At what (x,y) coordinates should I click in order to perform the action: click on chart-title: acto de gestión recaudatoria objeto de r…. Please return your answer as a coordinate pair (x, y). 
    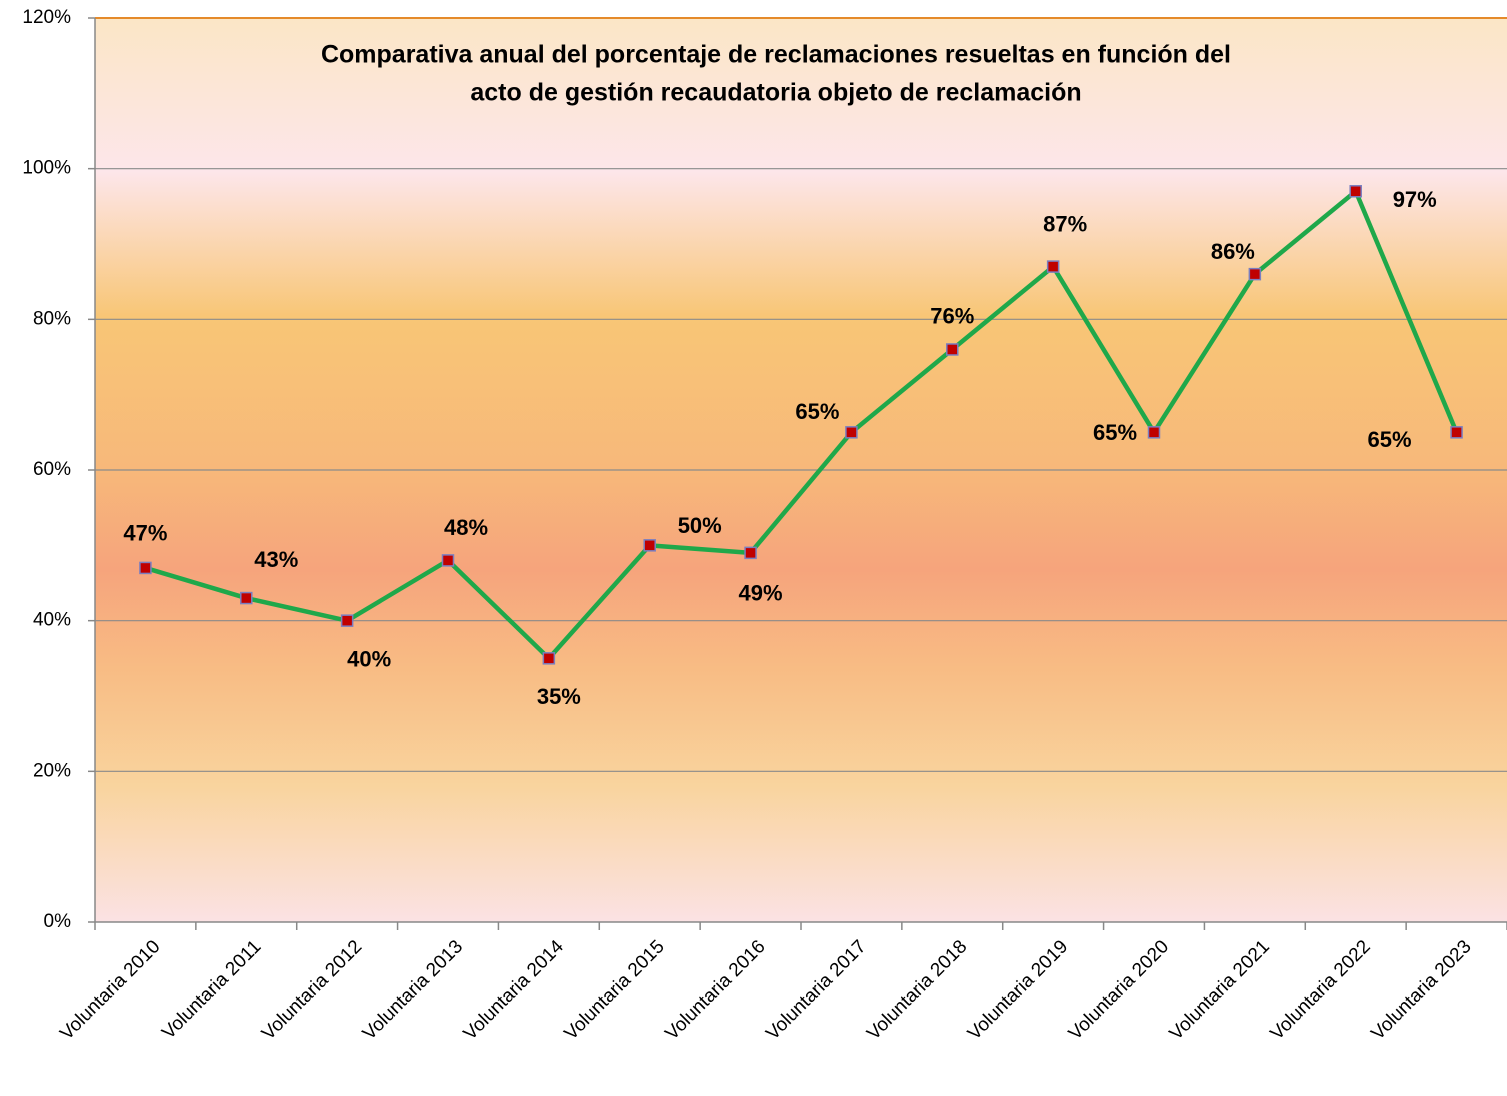
    Looking at the image, I should click on (775, 93).